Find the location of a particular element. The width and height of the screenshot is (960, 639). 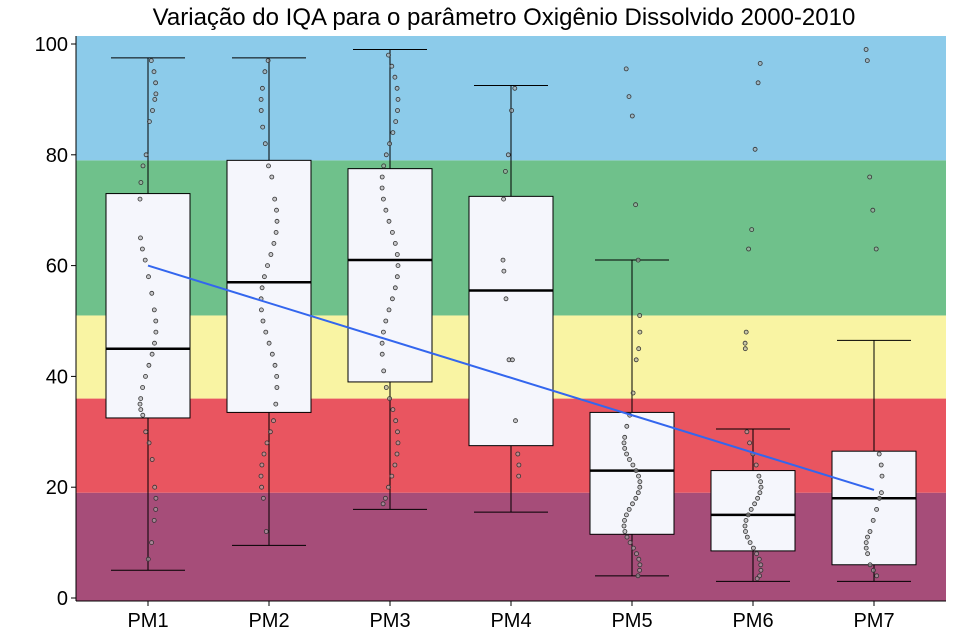

box-pm7 is located at coordinates (874, 460).